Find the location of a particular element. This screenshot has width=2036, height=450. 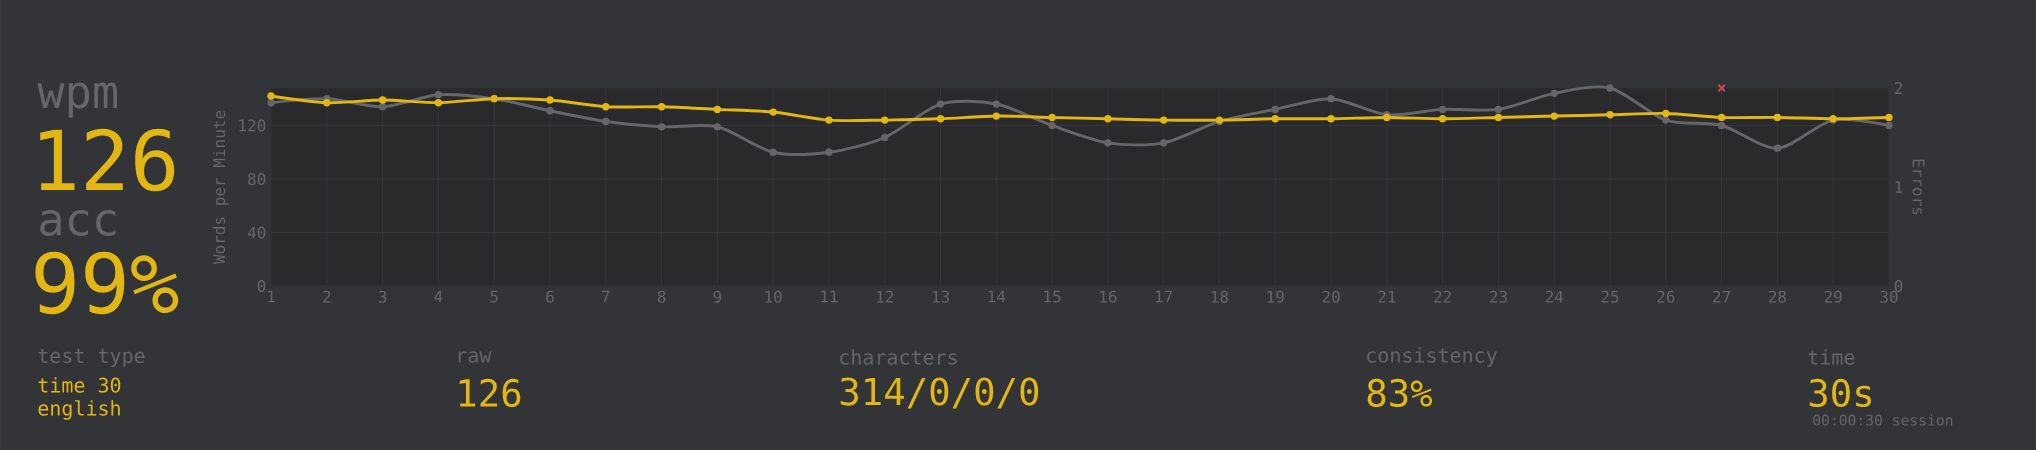

text: 99% is located at coordinates (107, 283).